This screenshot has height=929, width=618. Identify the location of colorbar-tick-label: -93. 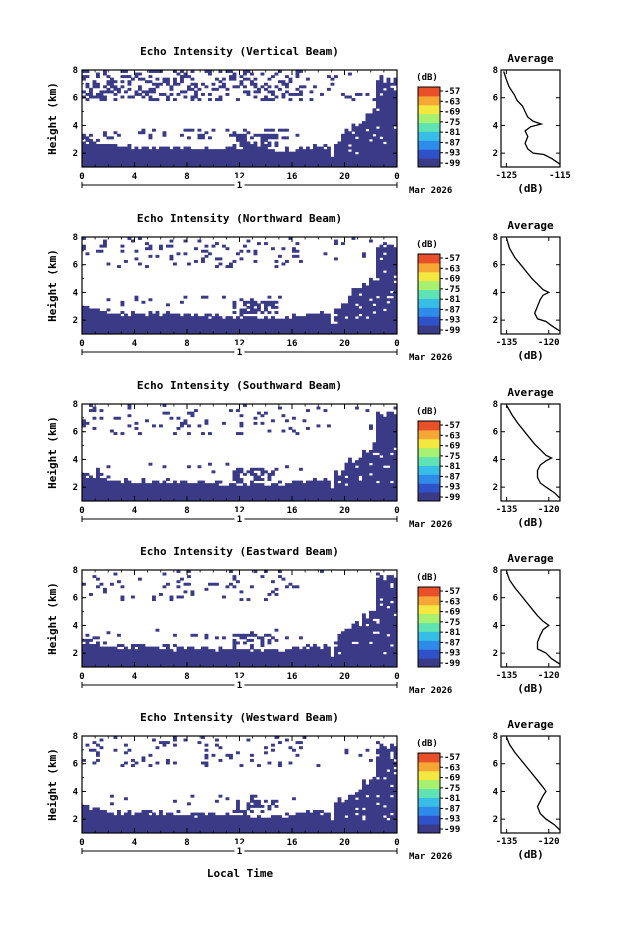
(452, 321).